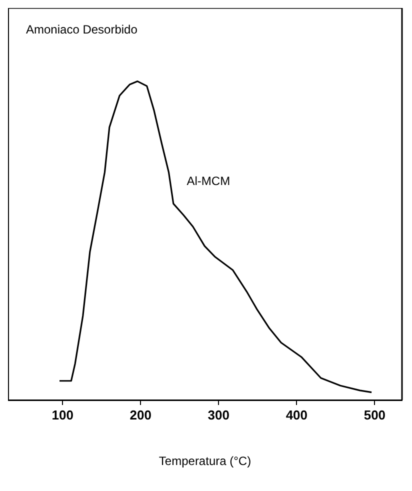 This screenshot has height=491, width=412. What do you see at coordinates (63, 414) in the screenshot?
I see `x-tick-label: 100` at bounding box center [63, 414].